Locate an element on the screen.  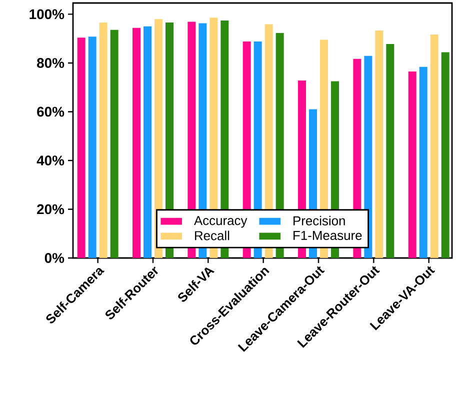
y-tick-label: 0% is located at coordinates (54, 258).